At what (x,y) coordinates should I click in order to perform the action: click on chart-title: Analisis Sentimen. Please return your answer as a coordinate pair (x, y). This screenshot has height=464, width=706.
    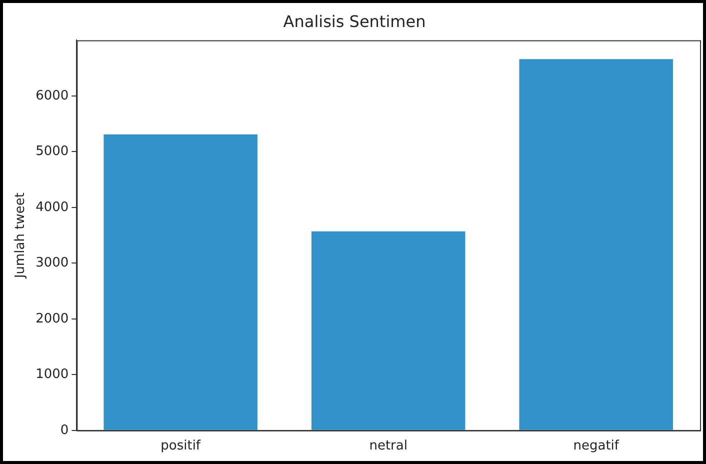
    Looking at the image, I should click on (354, 21).